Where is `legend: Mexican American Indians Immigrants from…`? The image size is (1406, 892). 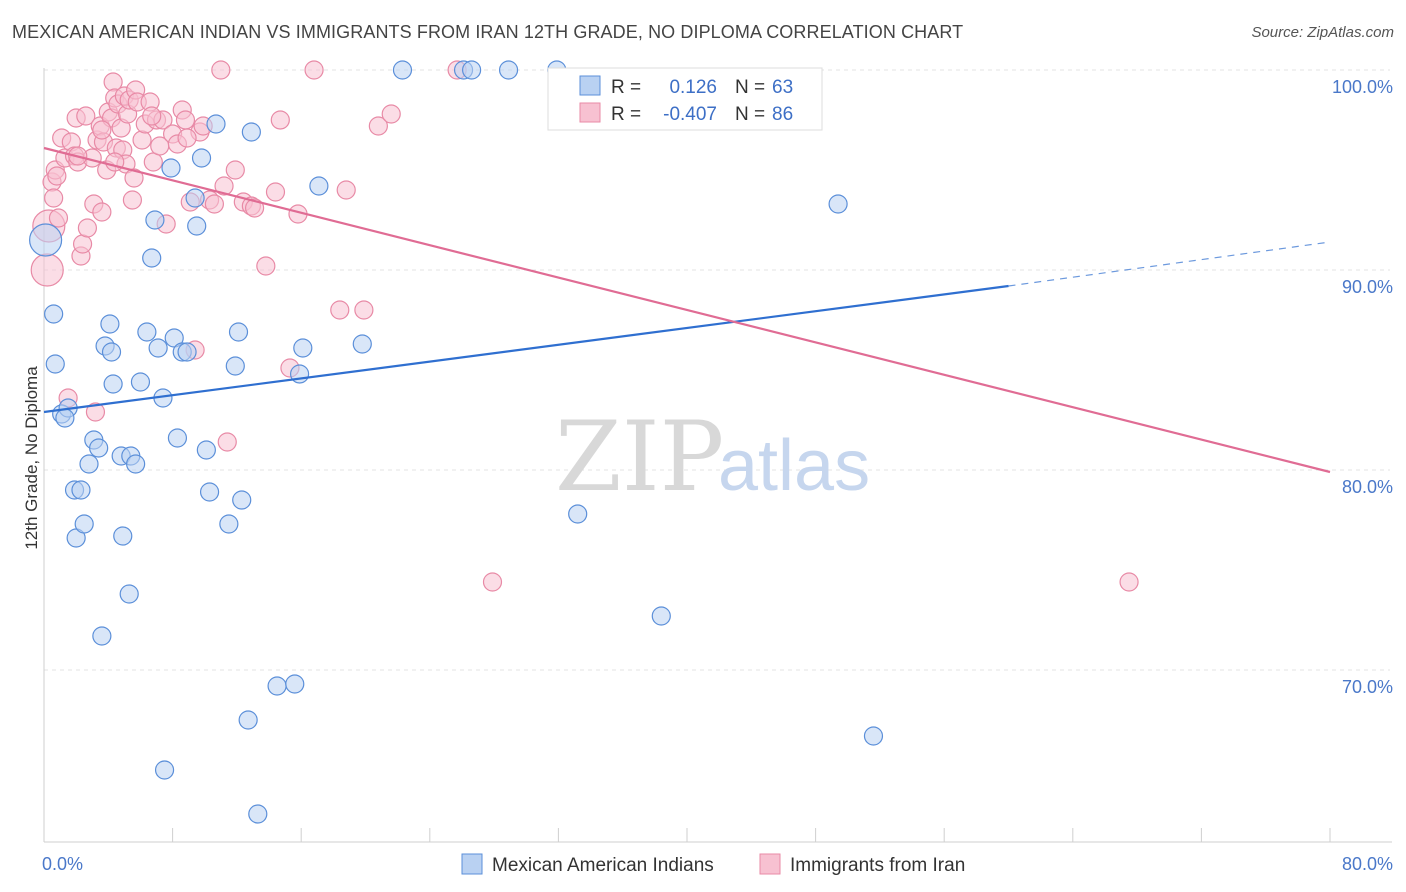
legend: Mexican American Indians Immigrants from… is located at coordinates (713, 864).